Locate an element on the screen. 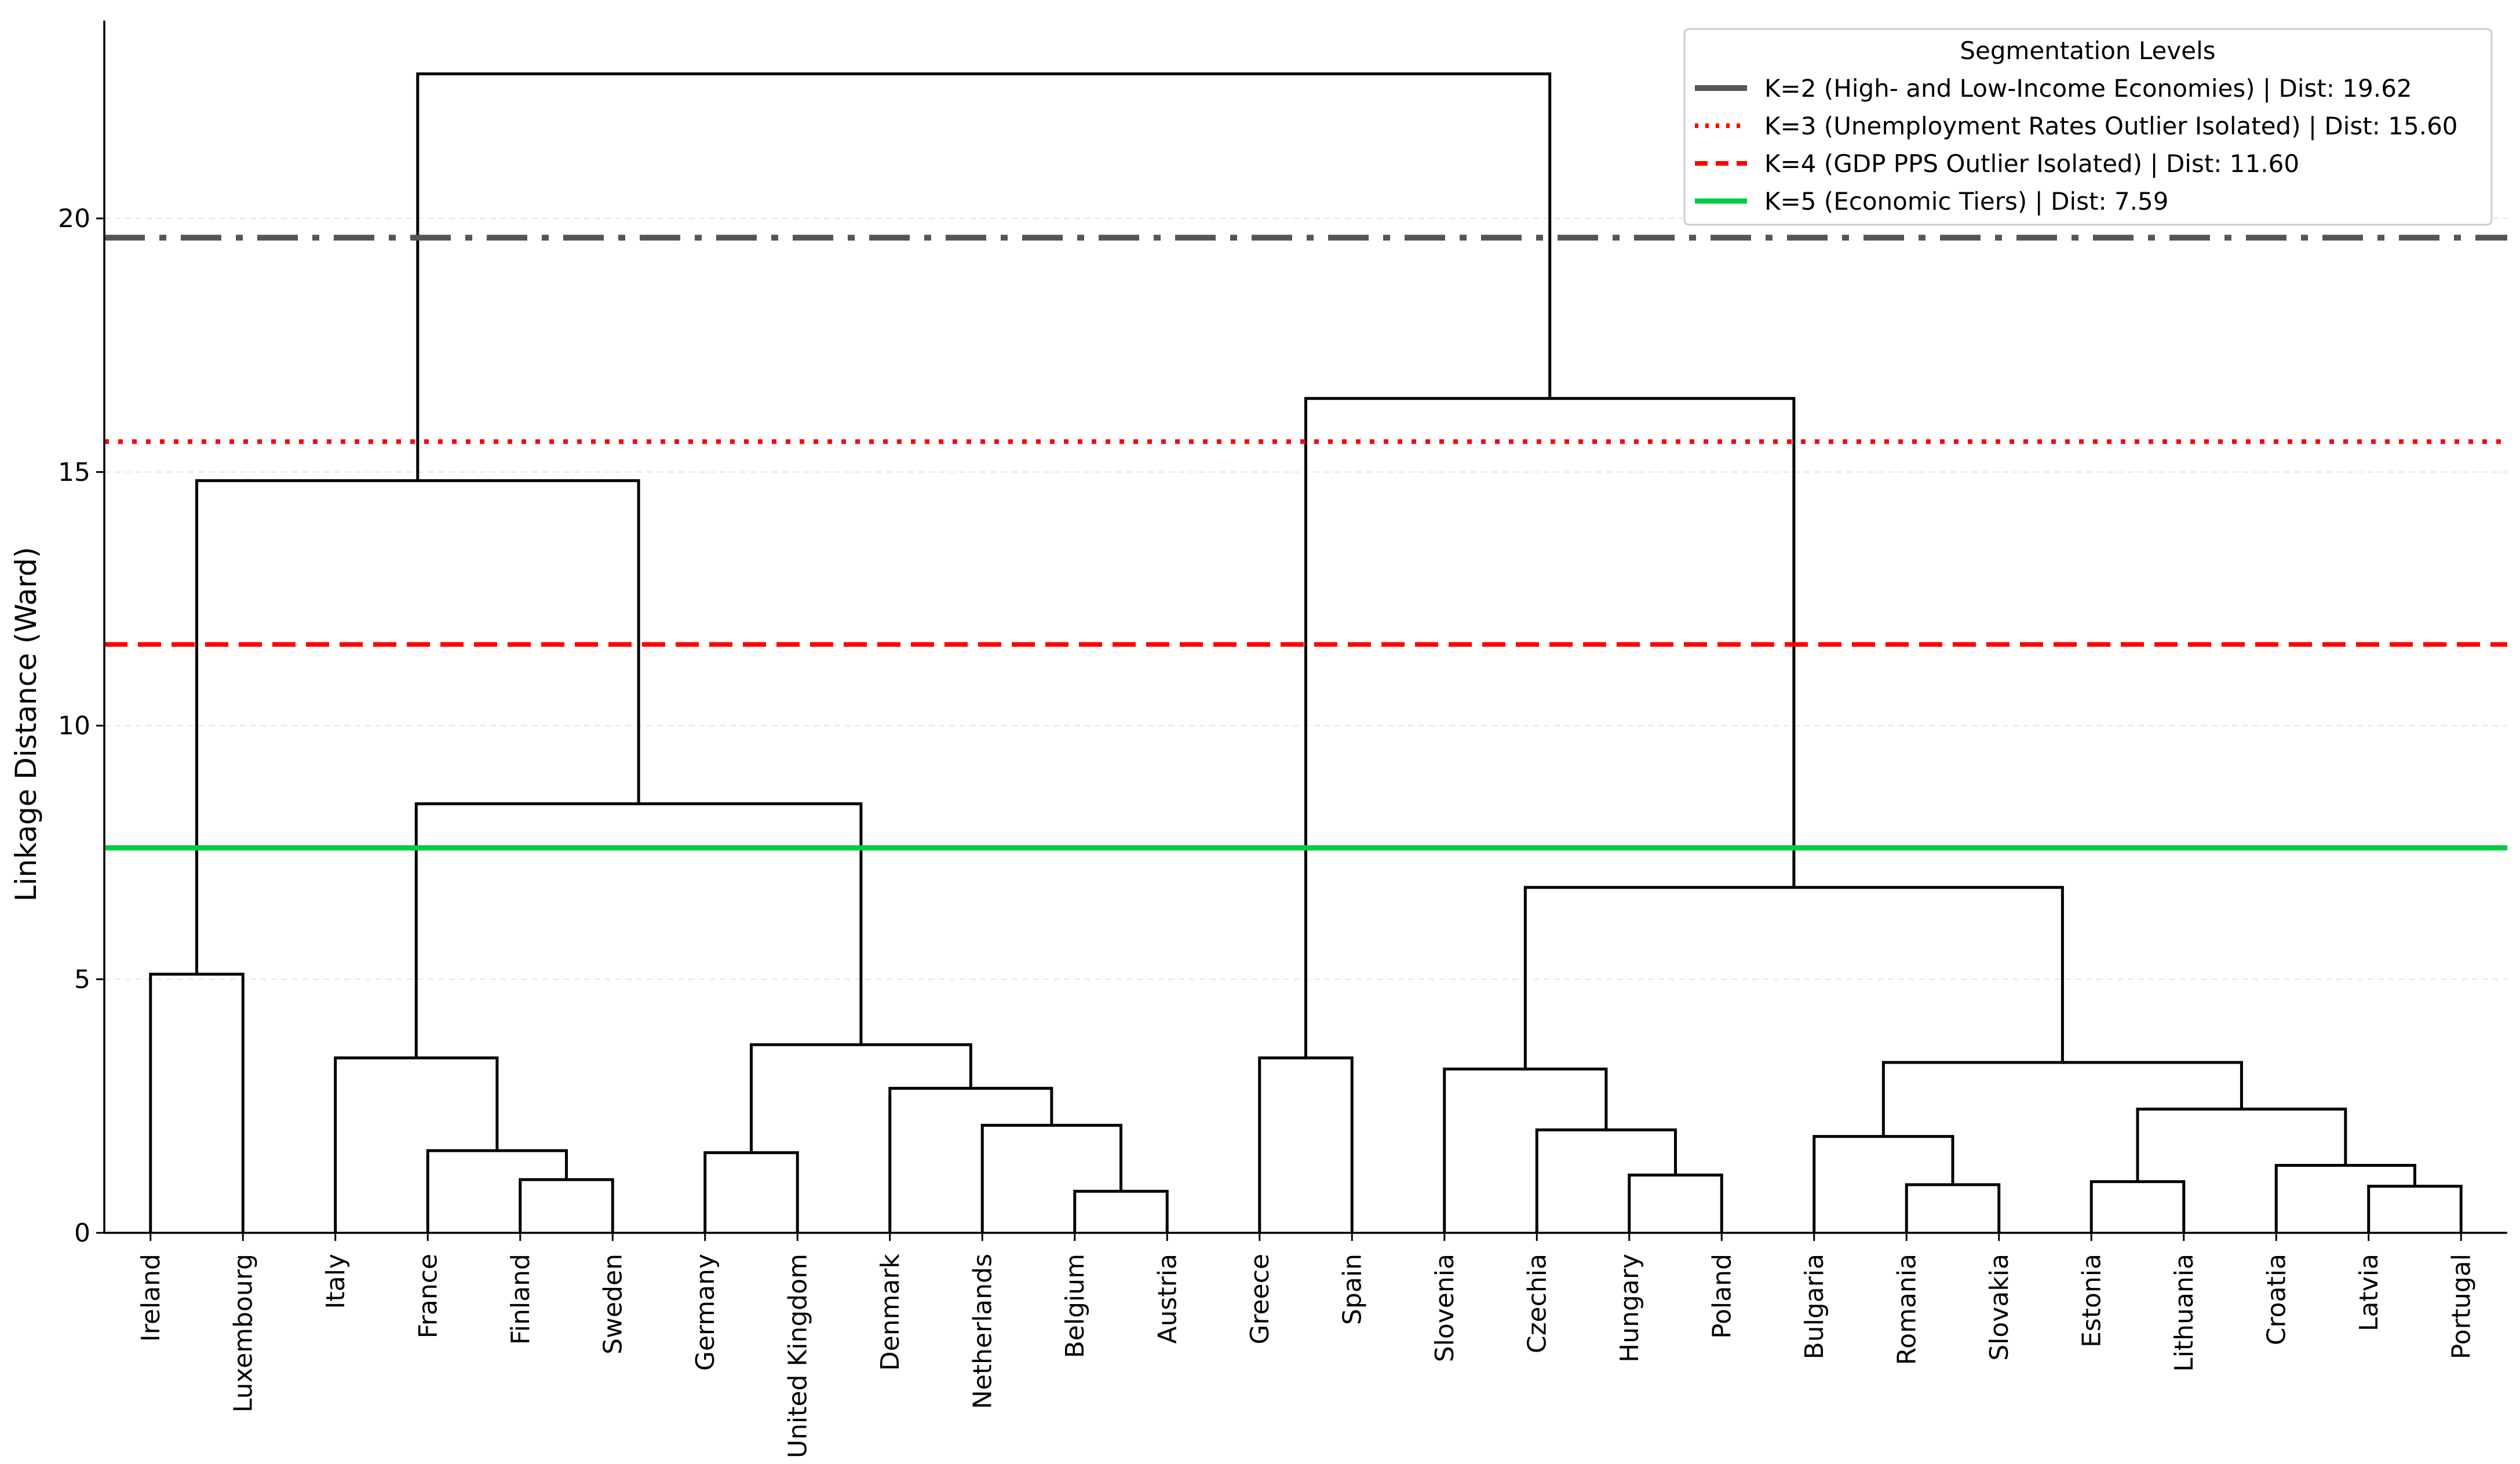 The height and width of the screenshot is (1464, 2520). leaf-label: Ireland is located at coordinates (151, 1298).